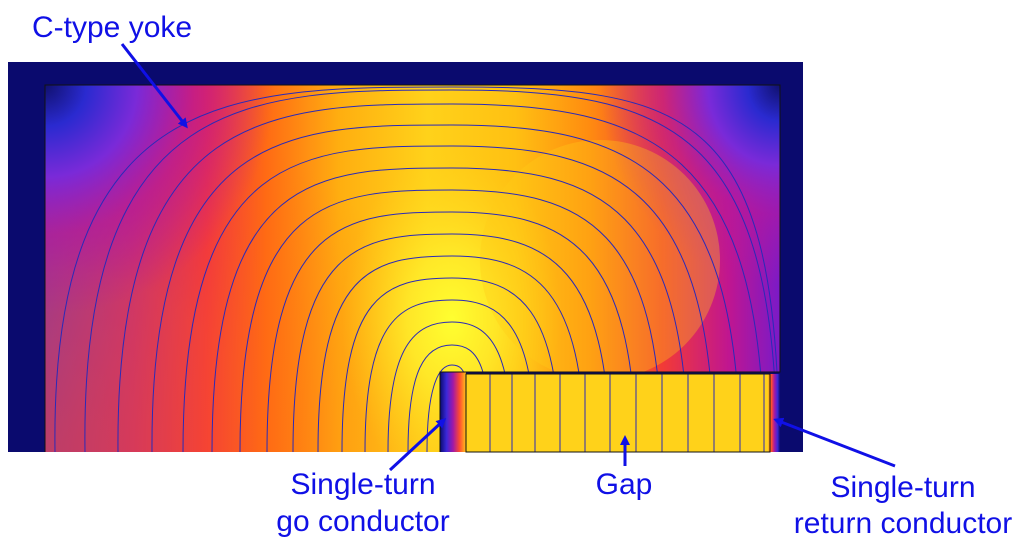 This screenshot has height=539, width=1027. I want to click on return-conductor, so click(774, 413).